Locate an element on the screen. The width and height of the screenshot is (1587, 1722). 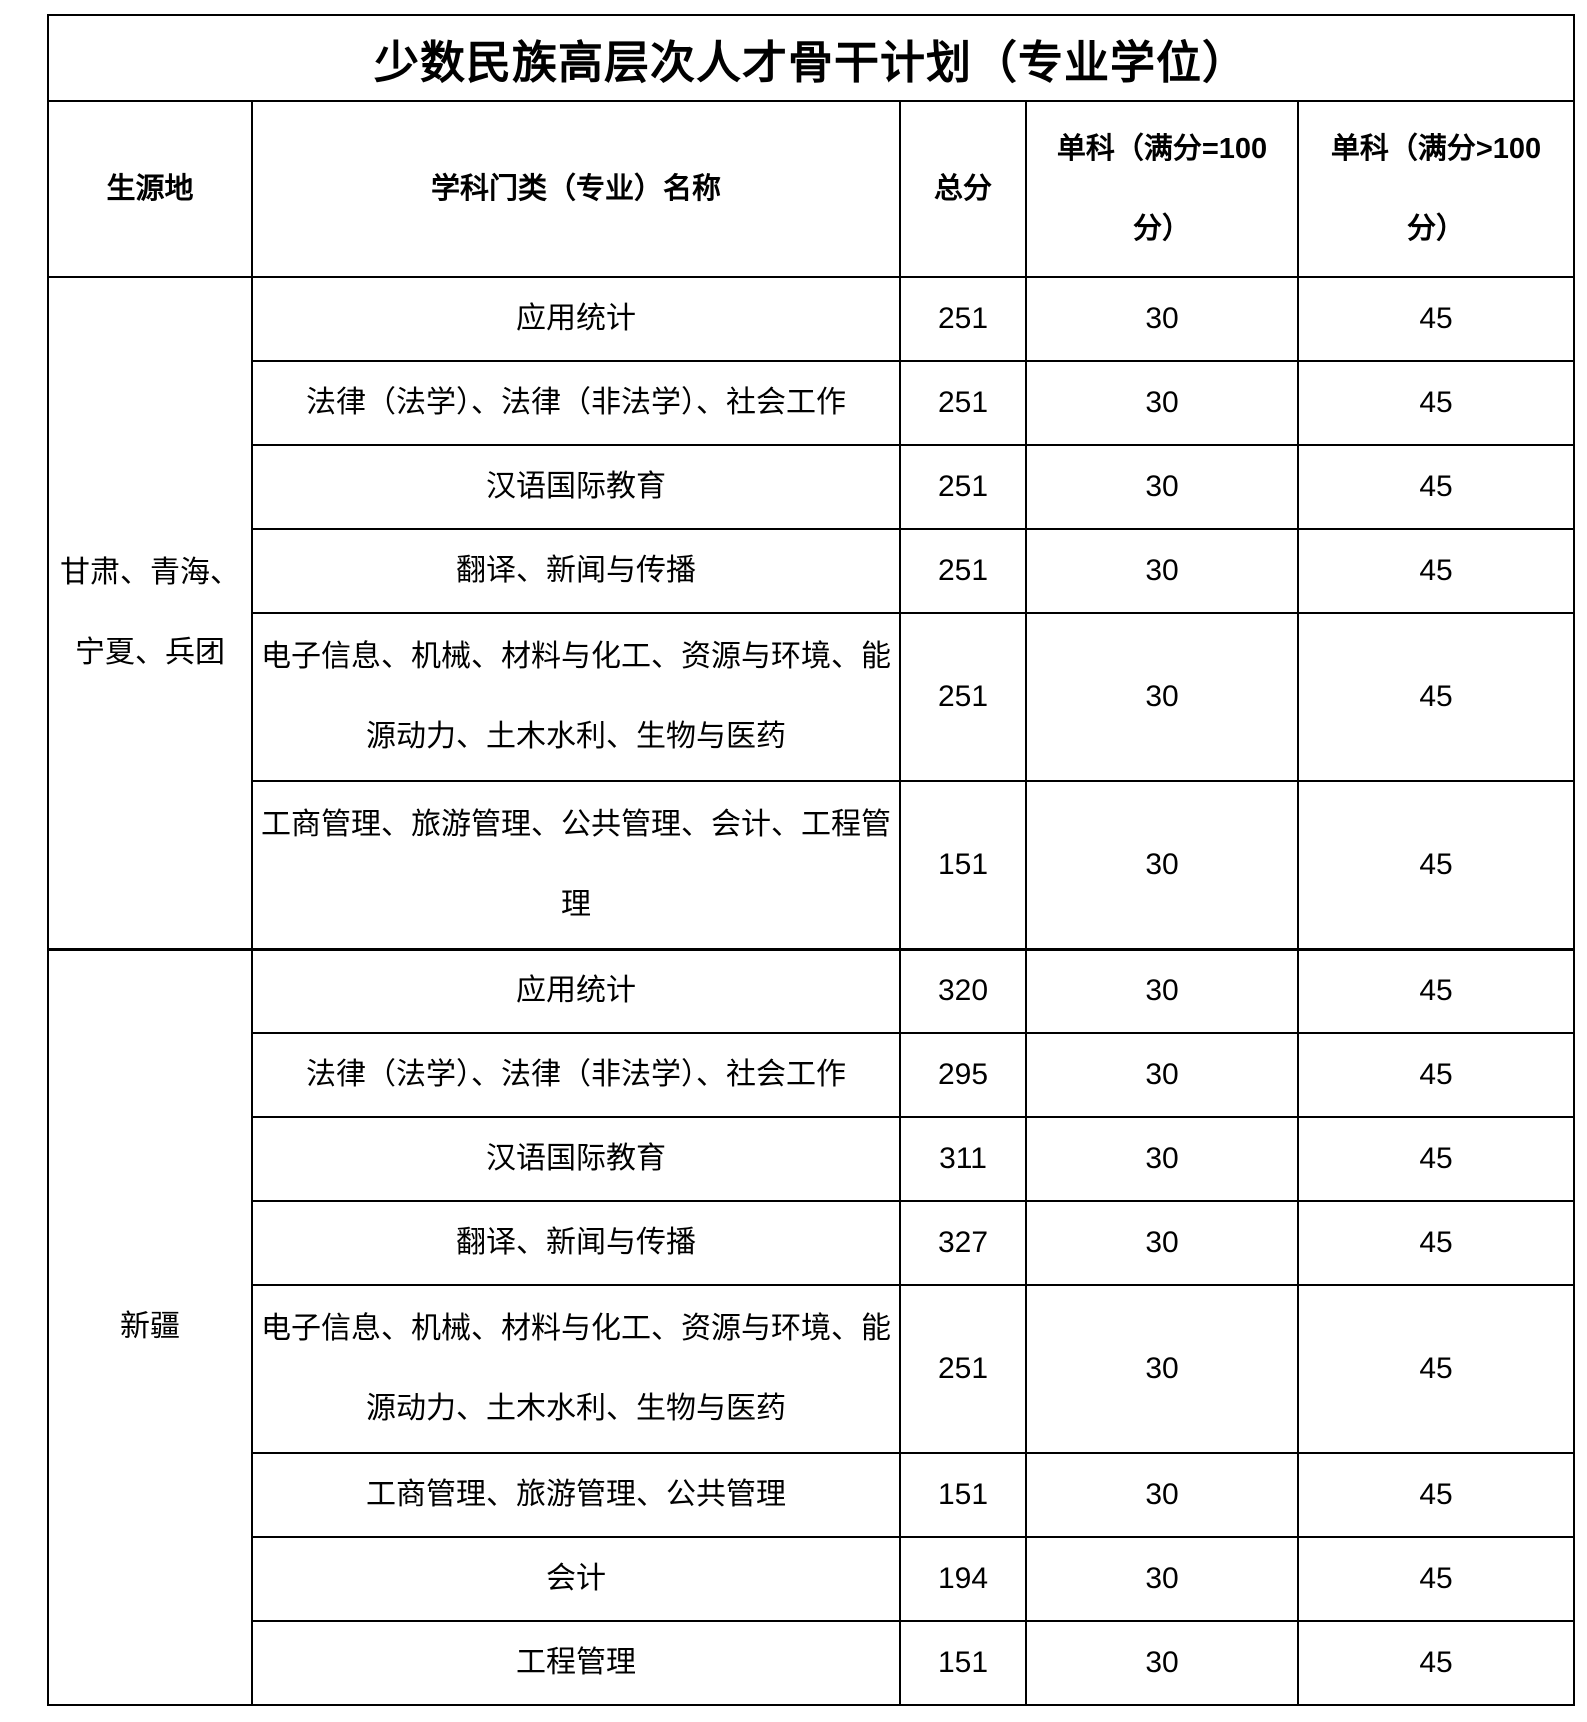
table-row: 工商管理、旅游管理、公共管理、会计、工程管 理 151 30 45 is located at coordinates (812, 865).